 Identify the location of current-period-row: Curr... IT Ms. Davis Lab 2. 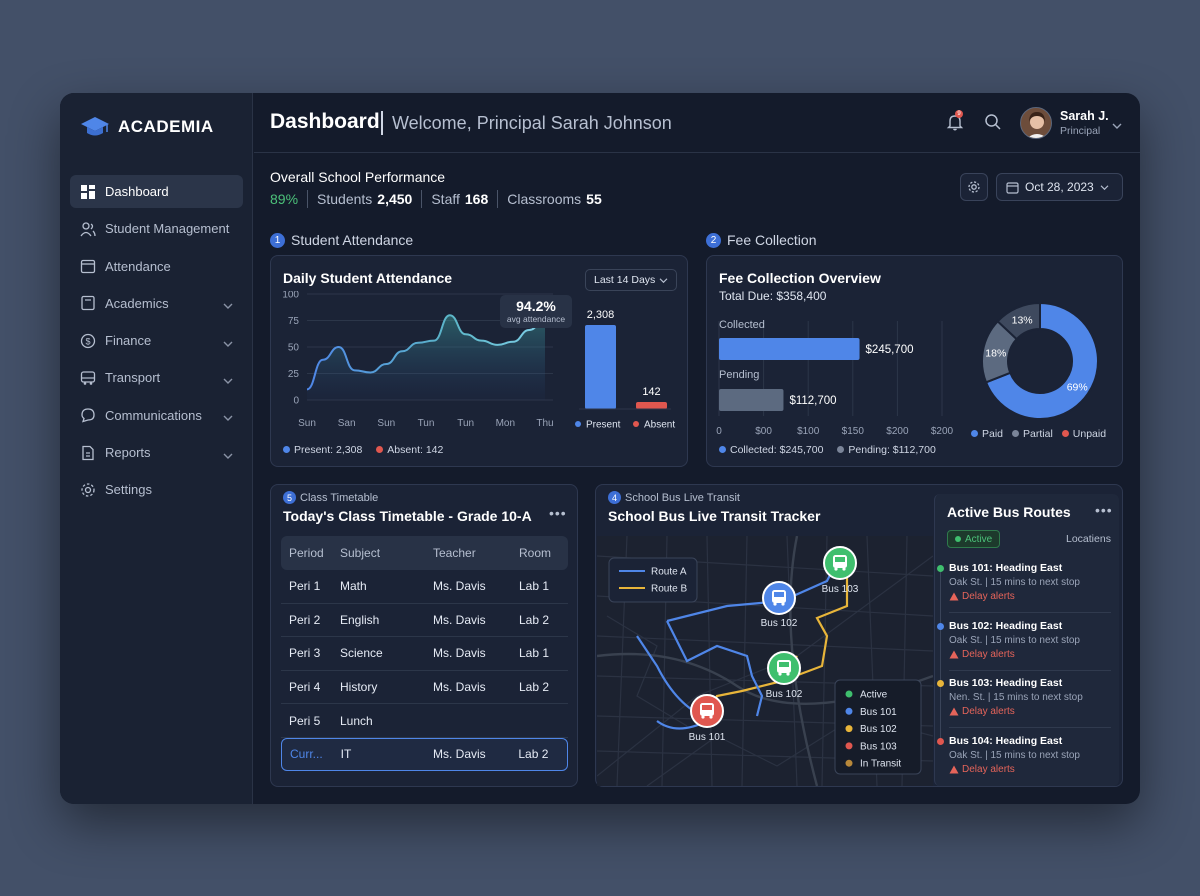
(424, 754).